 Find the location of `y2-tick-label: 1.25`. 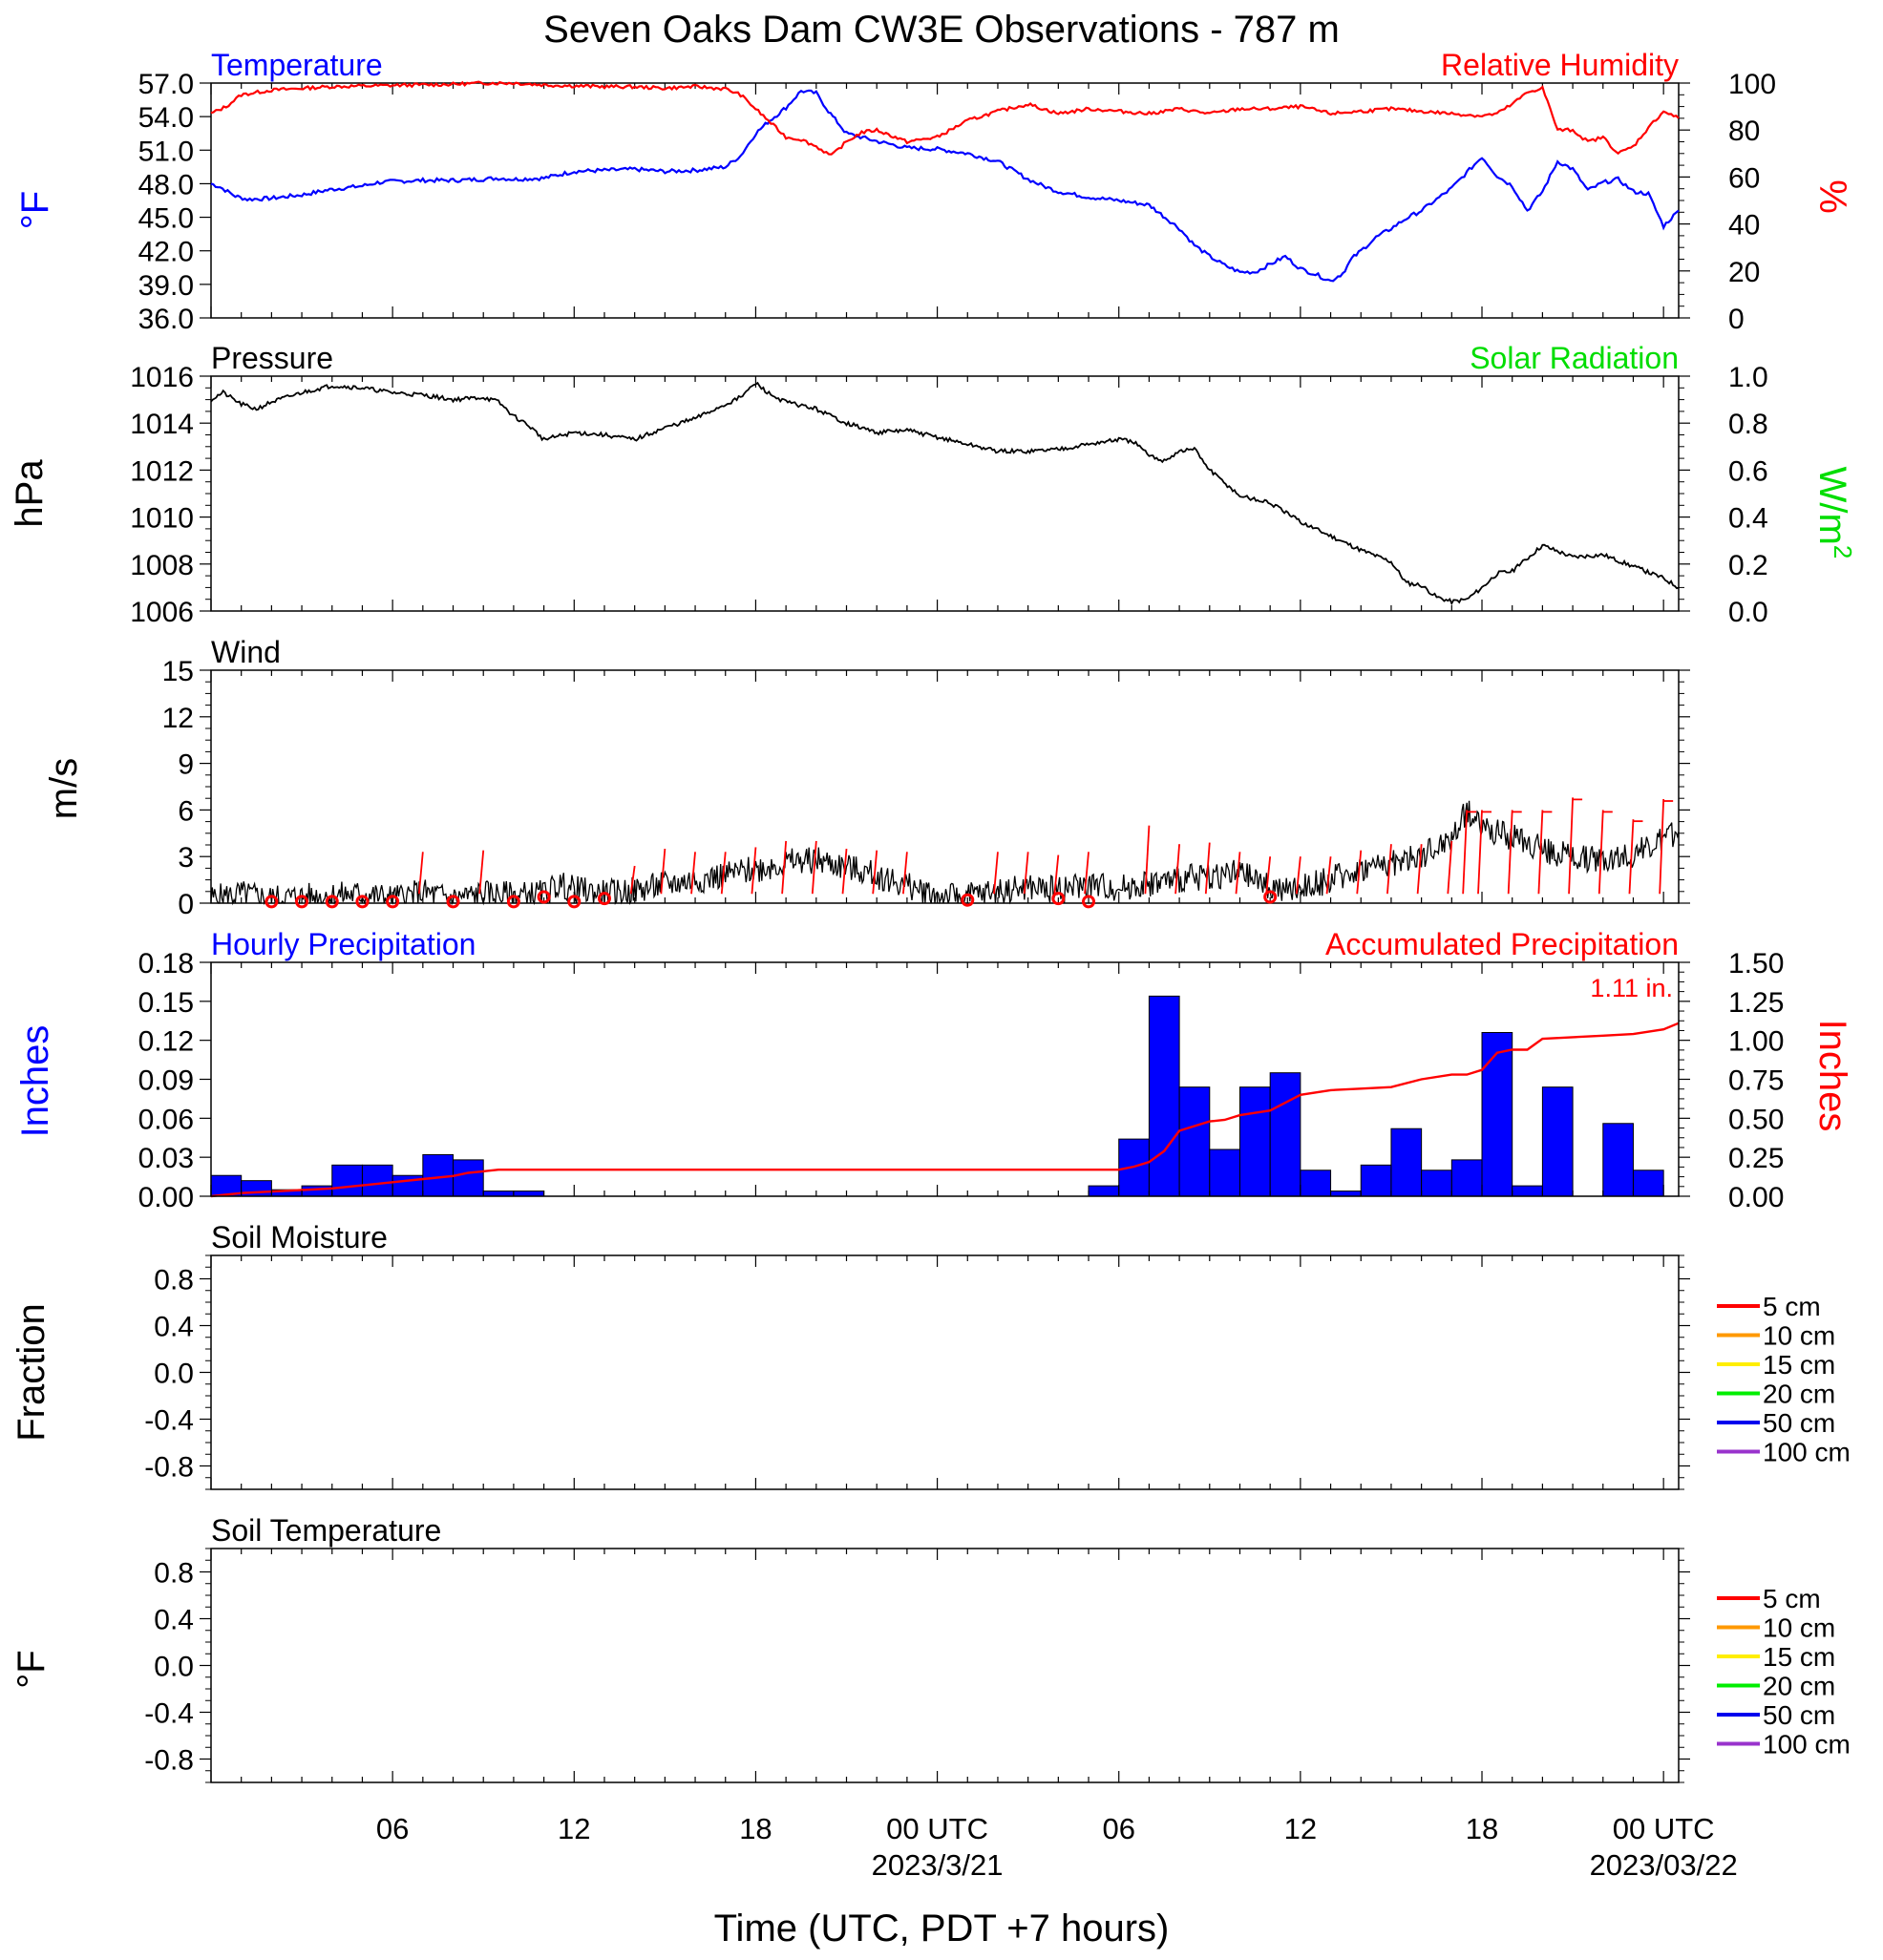

y2-tick-label: 1.25 is located at coordinates (1756, 1003).